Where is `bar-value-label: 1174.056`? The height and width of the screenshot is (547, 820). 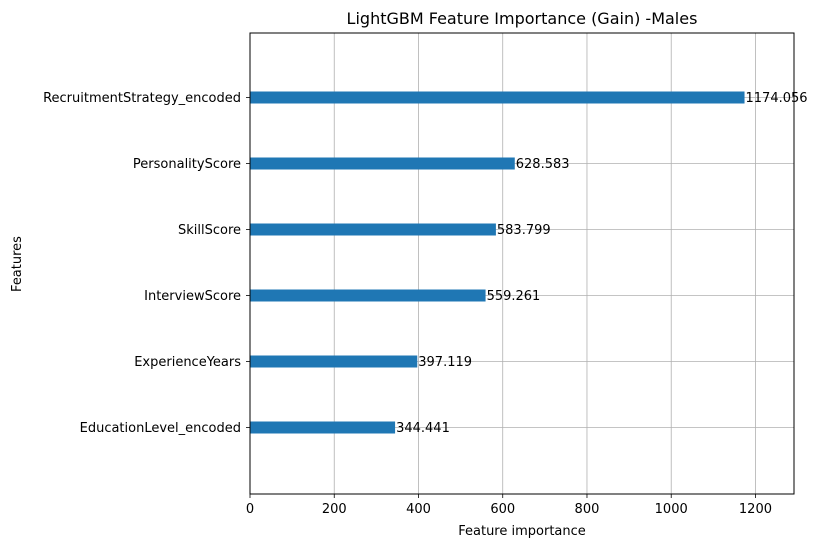 bar-value-label: 1174.056 is located at coordinates (777, 98).